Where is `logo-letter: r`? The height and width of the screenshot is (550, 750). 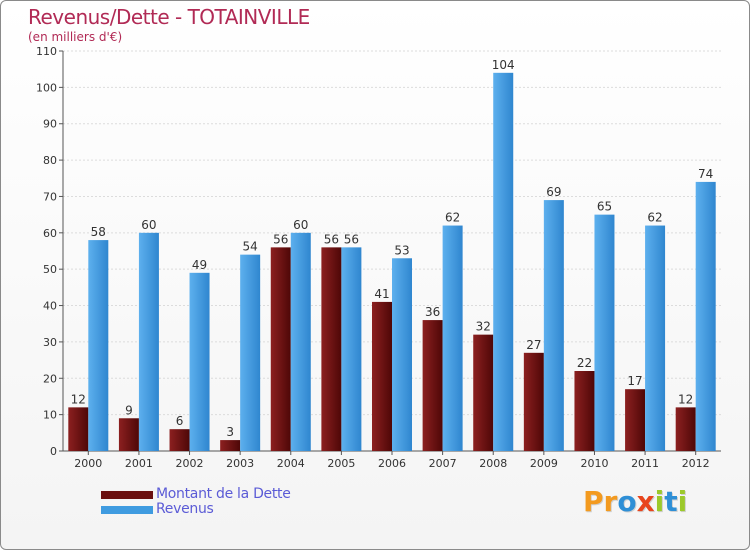 logo-letter: r is located at coordinates (610, 501).